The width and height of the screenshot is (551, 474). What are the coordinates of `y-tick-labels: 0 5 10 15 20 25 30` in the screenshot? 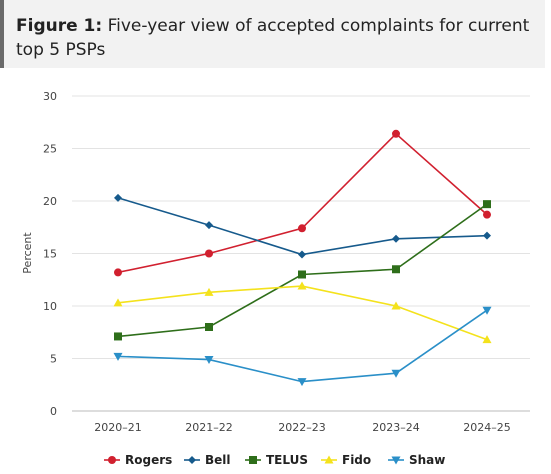 It's located at (50, 254).